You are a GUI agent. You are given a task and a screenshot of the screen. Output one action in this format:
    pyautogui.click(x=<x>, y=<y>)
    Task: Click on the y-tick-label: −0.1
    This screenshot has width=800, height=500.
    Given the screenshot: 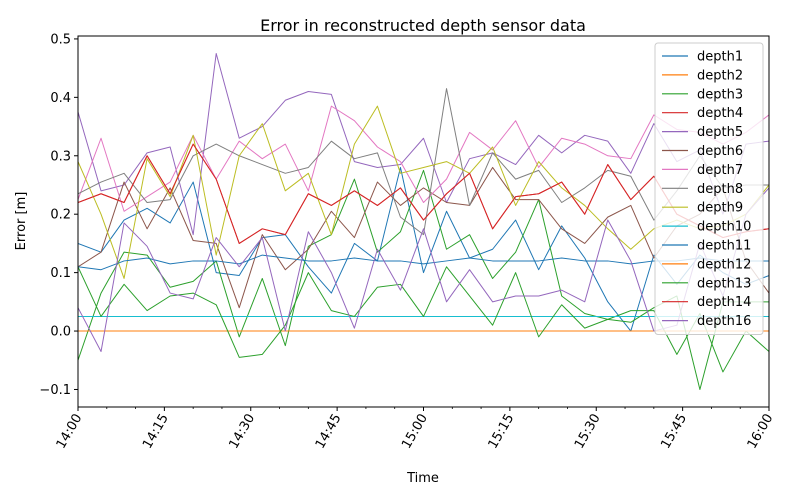 What is the action you would take?
    pyautogui.click(x=55, y=390)
    